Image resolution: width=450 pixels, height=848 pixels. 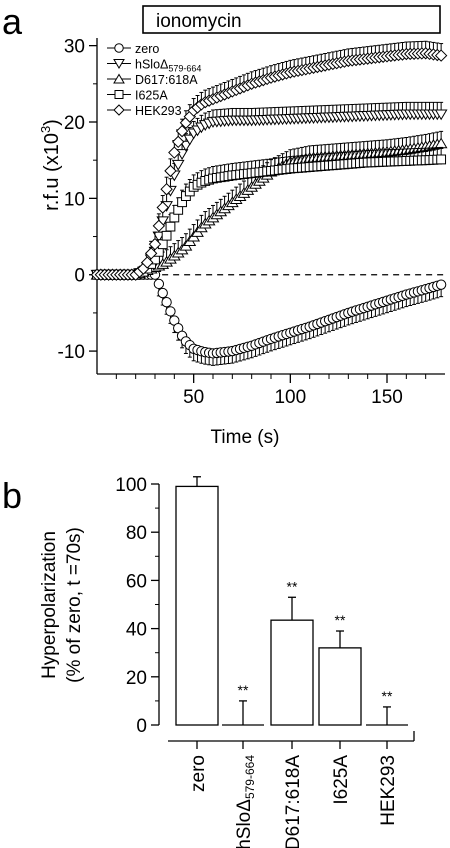 I want to click on series-D617:618A, so click(x=269, y=205).